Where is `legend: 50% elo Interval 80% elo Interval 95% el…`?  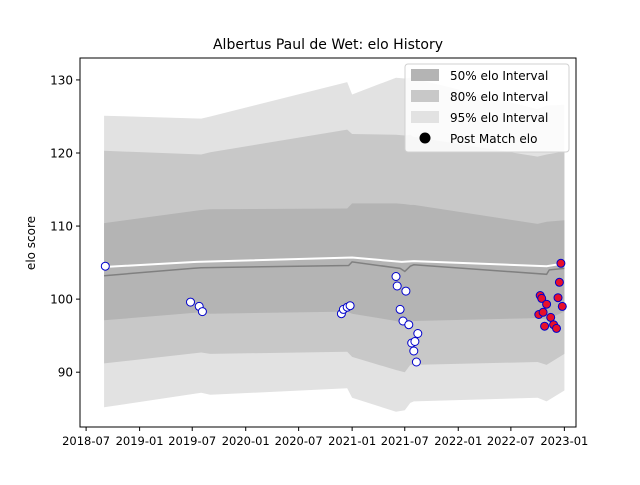 legend: 50% elo Interval 80% elo Interval 95% el… is located at coordinates (487, 108).